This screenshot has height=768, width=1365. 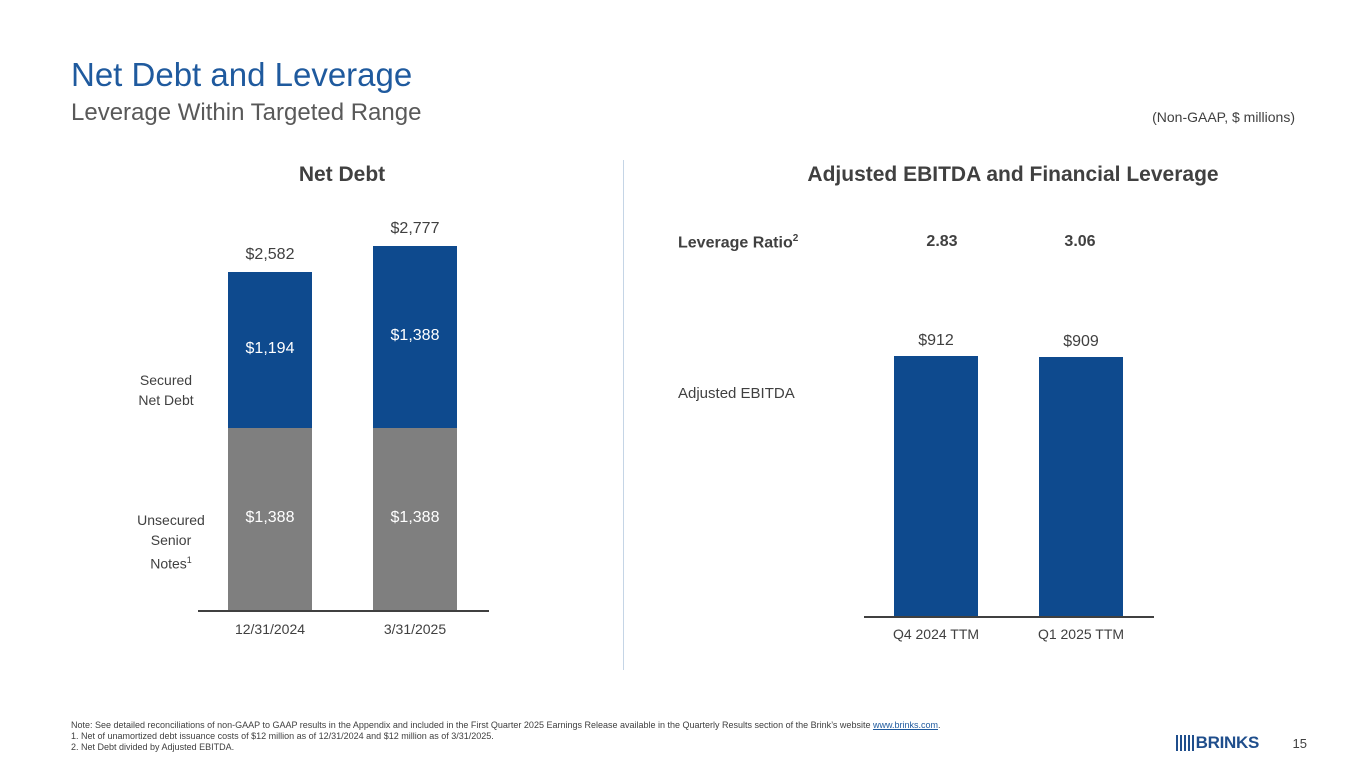 I want to click on leverage-ratio-label: Leverage Ratio2, so click(x=738, y=242).